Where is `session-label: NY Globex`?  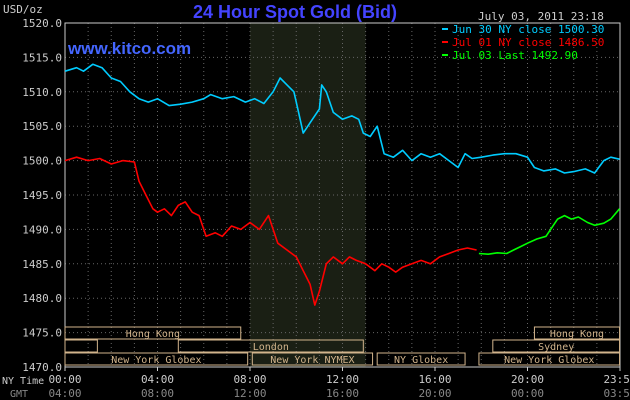
session-label: NY Globex is located at coordinates (421, 360).